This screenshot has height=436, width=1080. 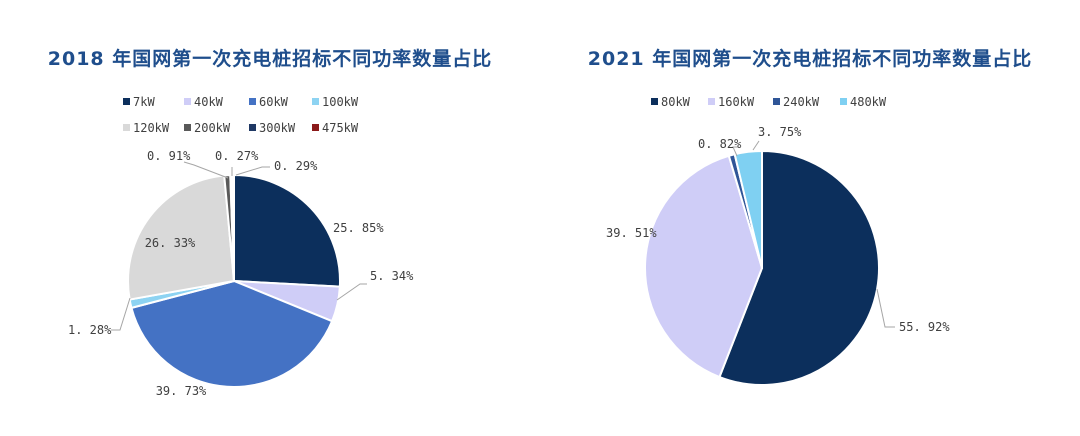 What do you see at coordinates (801, 102) in the screenshot?
I see `legend-label-240kW: 240kW` at bounding box center [801, 102].